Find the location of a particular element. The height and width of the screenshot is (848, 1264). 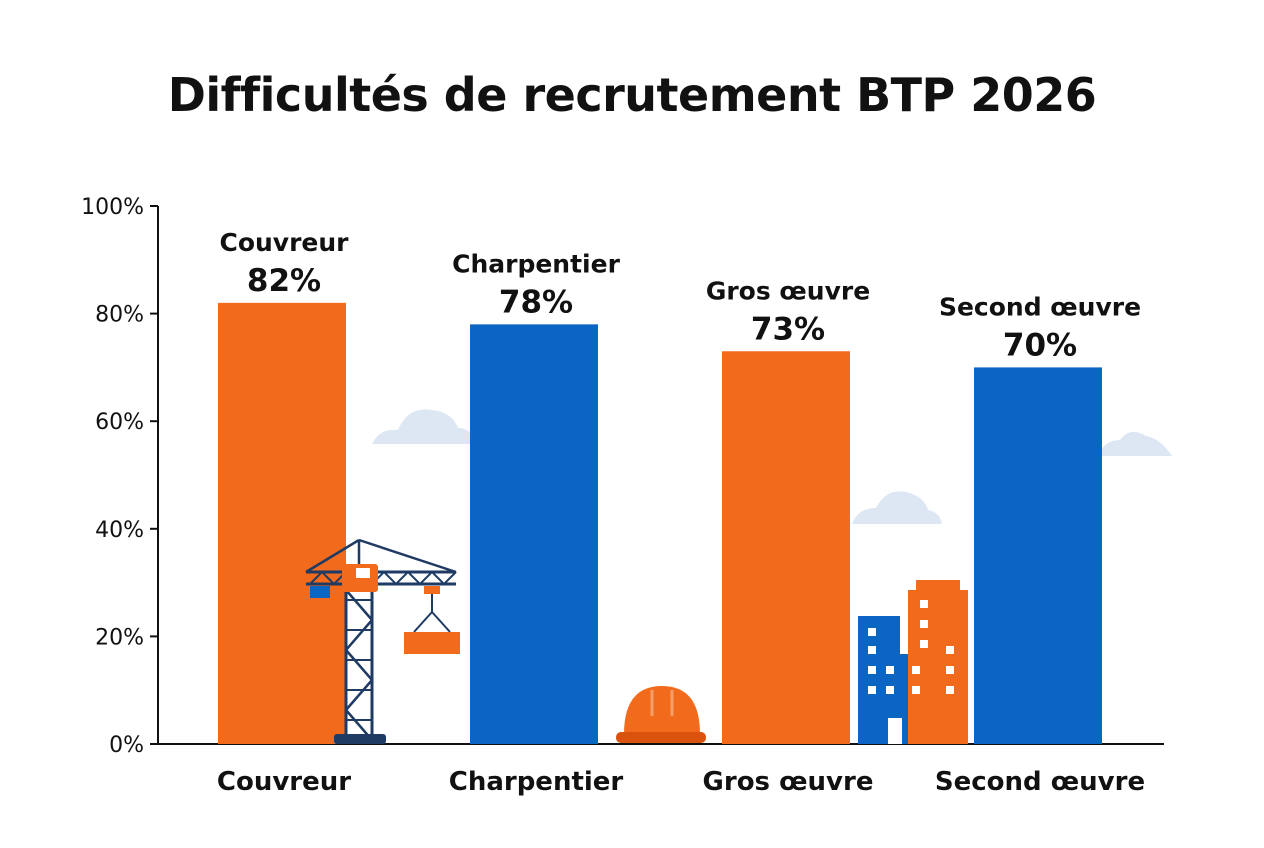

y-tick-label: 80% is located at coordinates (119, 315).